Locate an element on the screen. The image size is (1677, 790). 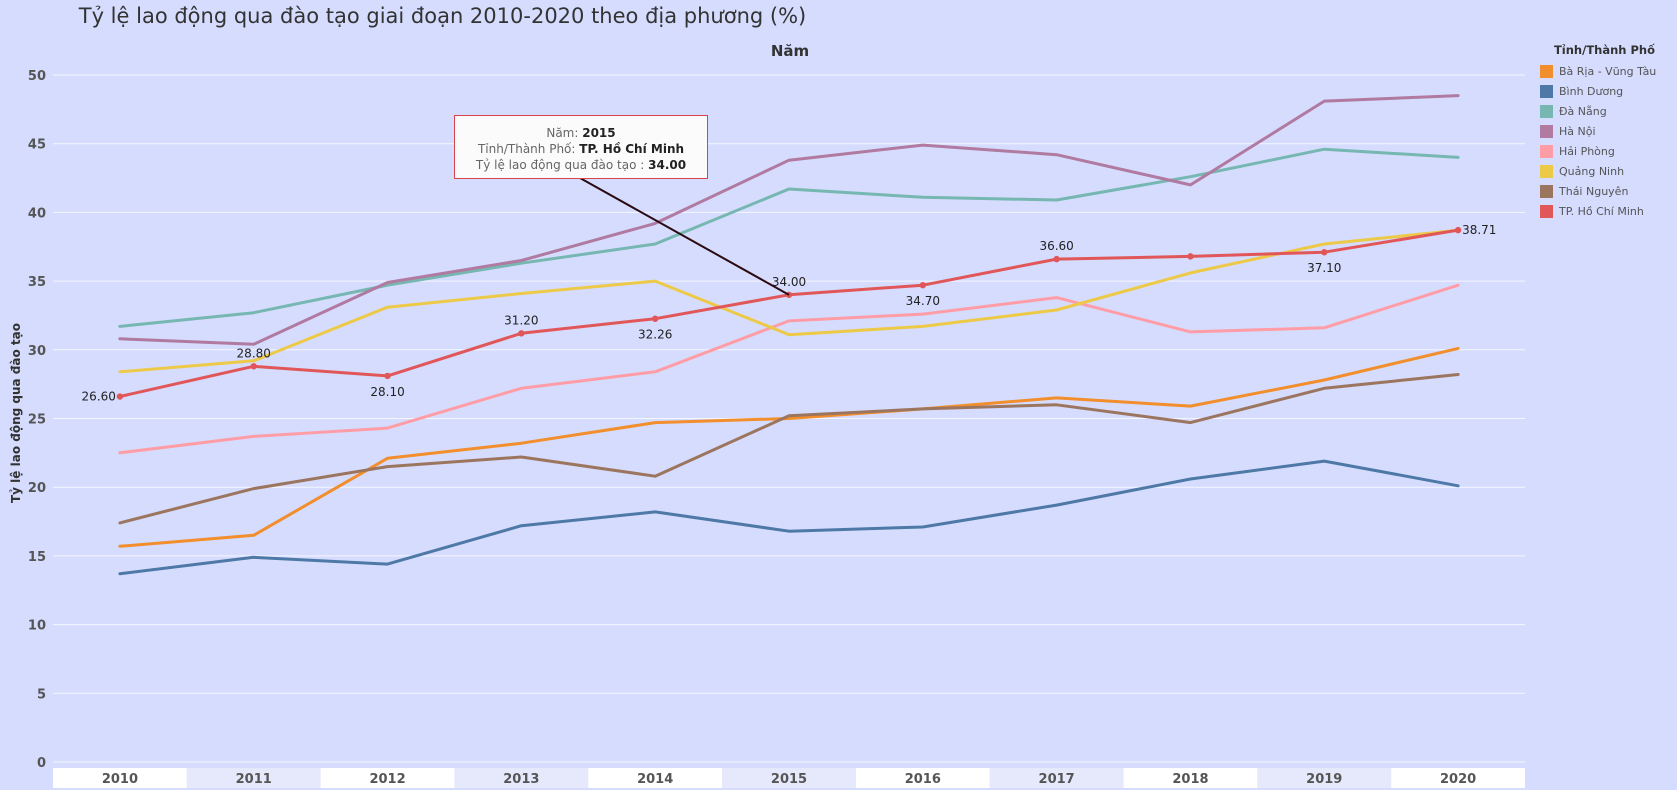
legend-item: TP. Hồ Chí Minh is located at coordinates (1608, 211).